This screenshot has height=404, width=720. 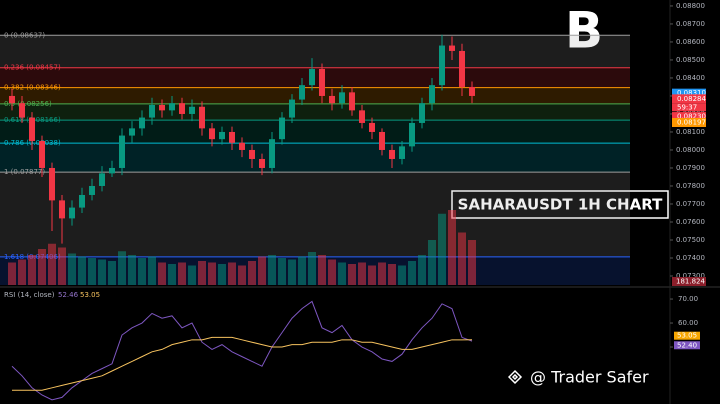 What do you see at coordinates (28, 104) in the screenshot?
I see `fib-label: 0.5 (0.08256)` at bounding box center [28, 104].